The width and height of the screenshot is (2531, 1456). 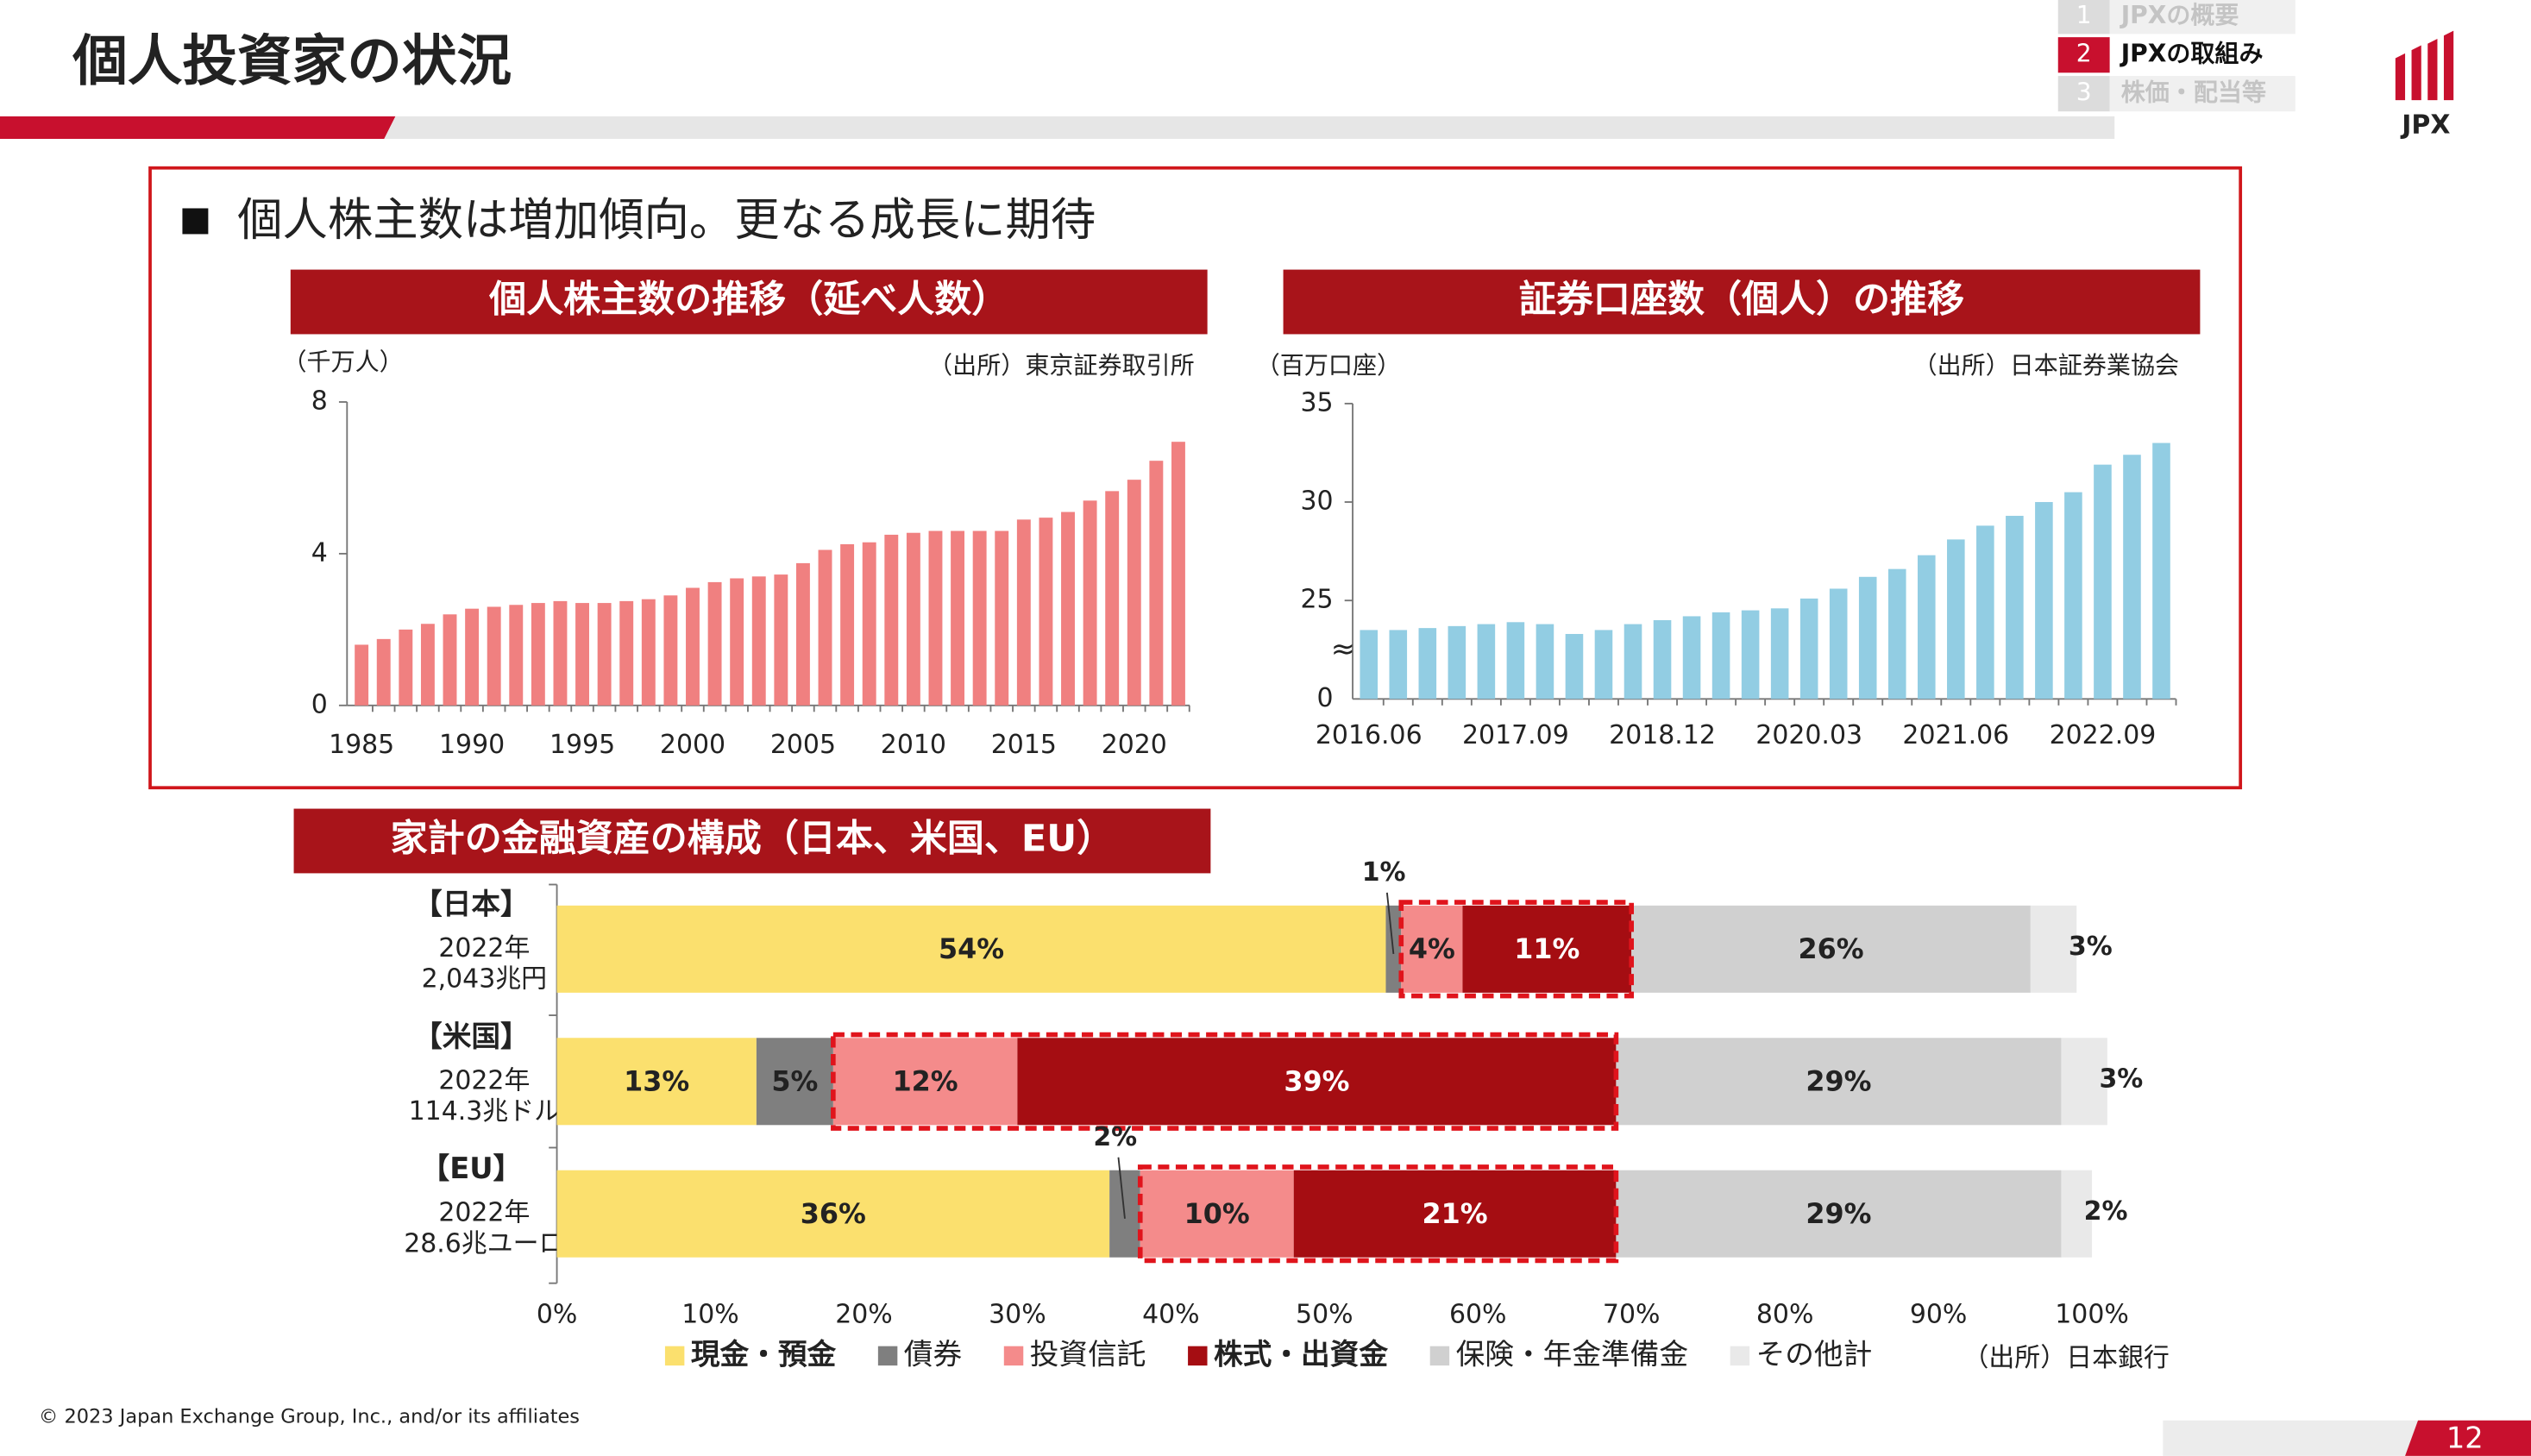 I want to click on nav-label-box, so click(x=2202, y=18).